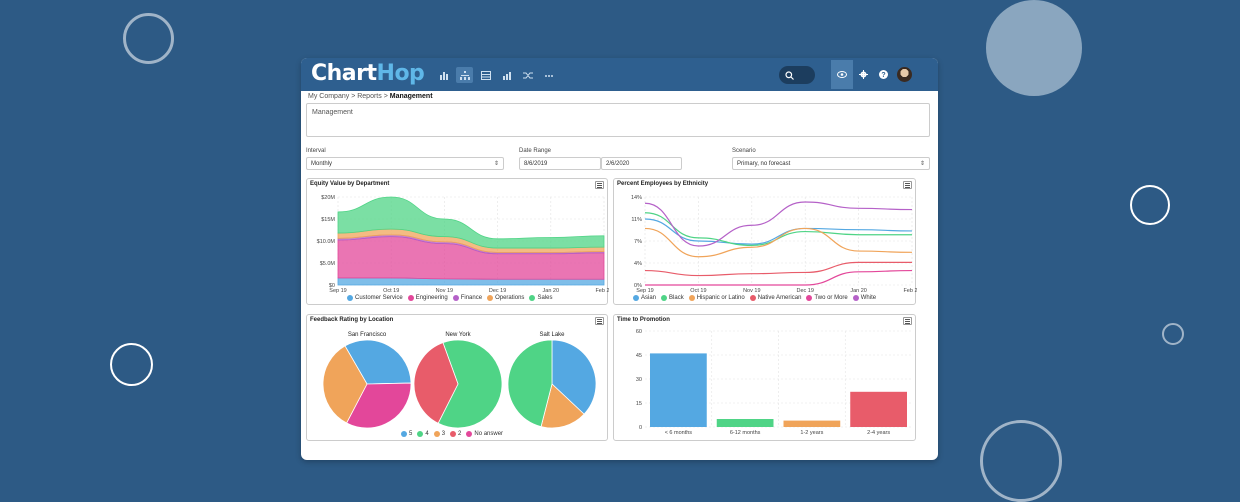 The width and height of the screenshot is (1240, 502). Describe the element at coordinates (779, 298) in the screenshot. I see `legend-label: Native American` at that location.